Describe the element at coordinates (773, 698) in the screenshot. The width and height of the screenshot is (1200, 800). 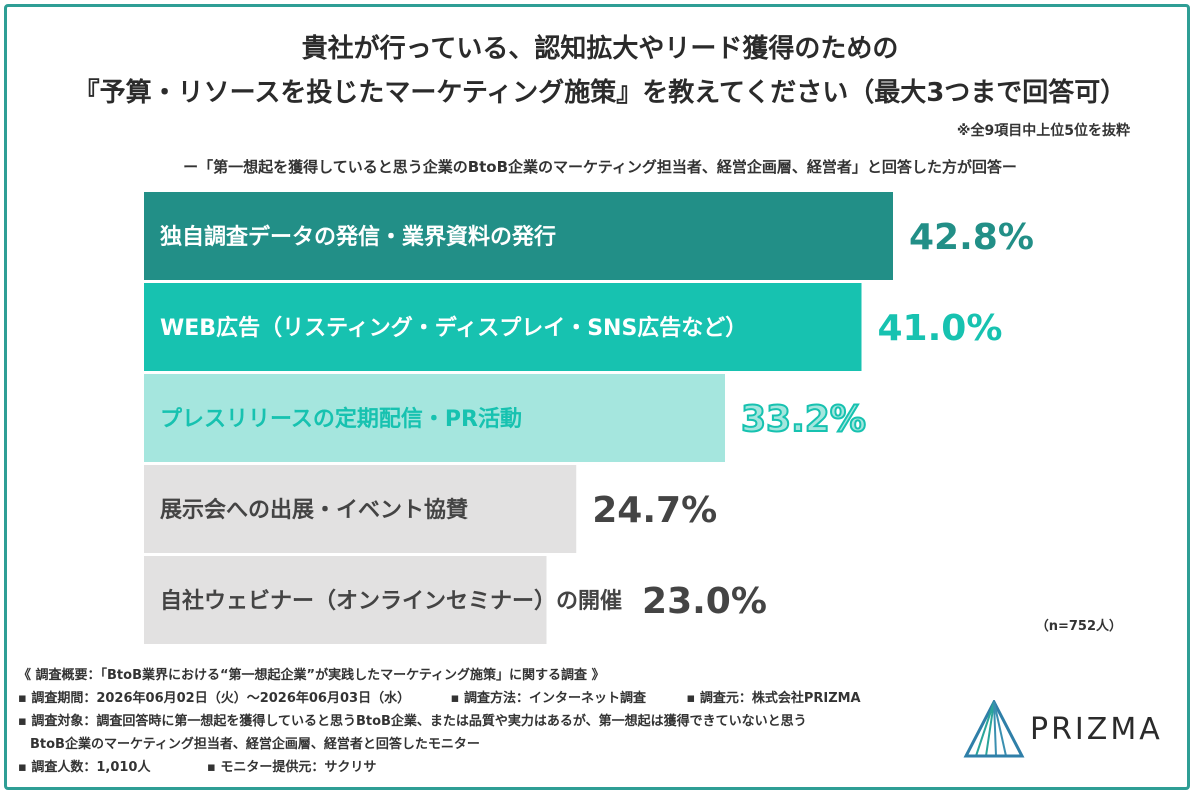
I see `survey-source: ▪ 調査元：株式会社PRIZMA` at that location.